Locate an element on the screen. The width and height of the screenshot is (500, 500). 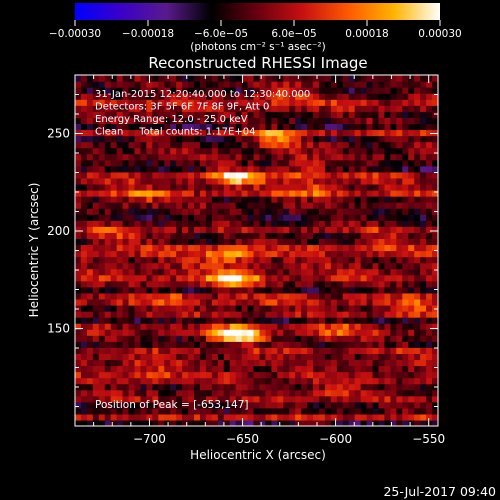
colorbar-tick-label: 0.00018 is located at coordinates (366, 34).